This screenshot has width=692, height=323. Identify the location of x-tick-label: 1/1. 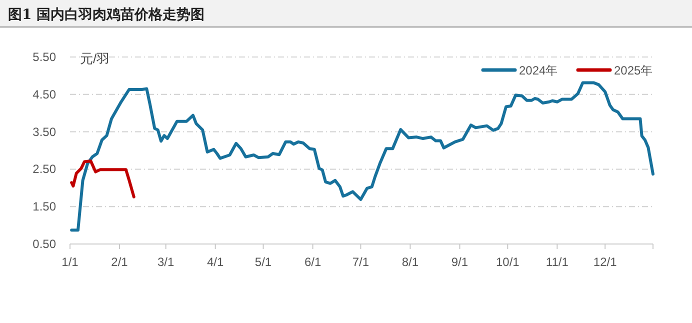
(70, 262).